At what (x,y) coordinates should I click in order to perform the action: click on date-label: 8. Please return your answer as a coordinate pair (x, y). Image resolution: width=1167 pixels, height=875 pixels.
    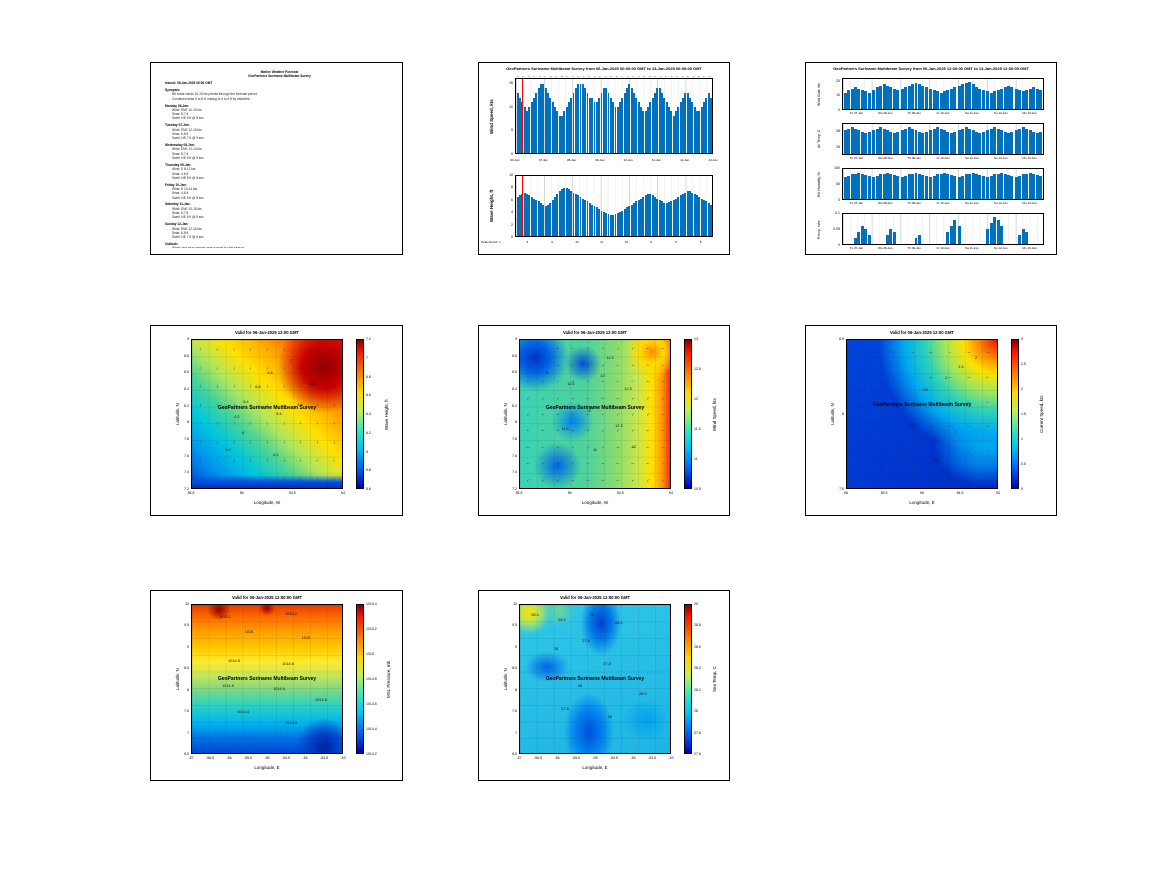
    Looking at the image, I should click on (700, 242).